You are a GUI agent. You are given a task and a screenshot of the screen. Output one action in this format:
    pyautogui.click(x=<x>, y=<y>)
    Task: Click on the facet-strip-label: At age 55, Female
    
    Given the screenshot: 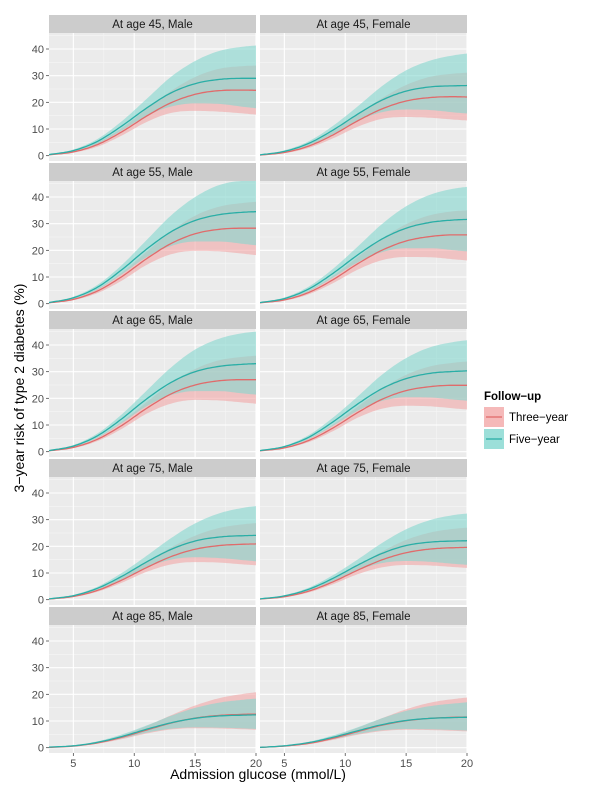 What is the action you would take?
    pyautogui.click(x=364, y=173)
    